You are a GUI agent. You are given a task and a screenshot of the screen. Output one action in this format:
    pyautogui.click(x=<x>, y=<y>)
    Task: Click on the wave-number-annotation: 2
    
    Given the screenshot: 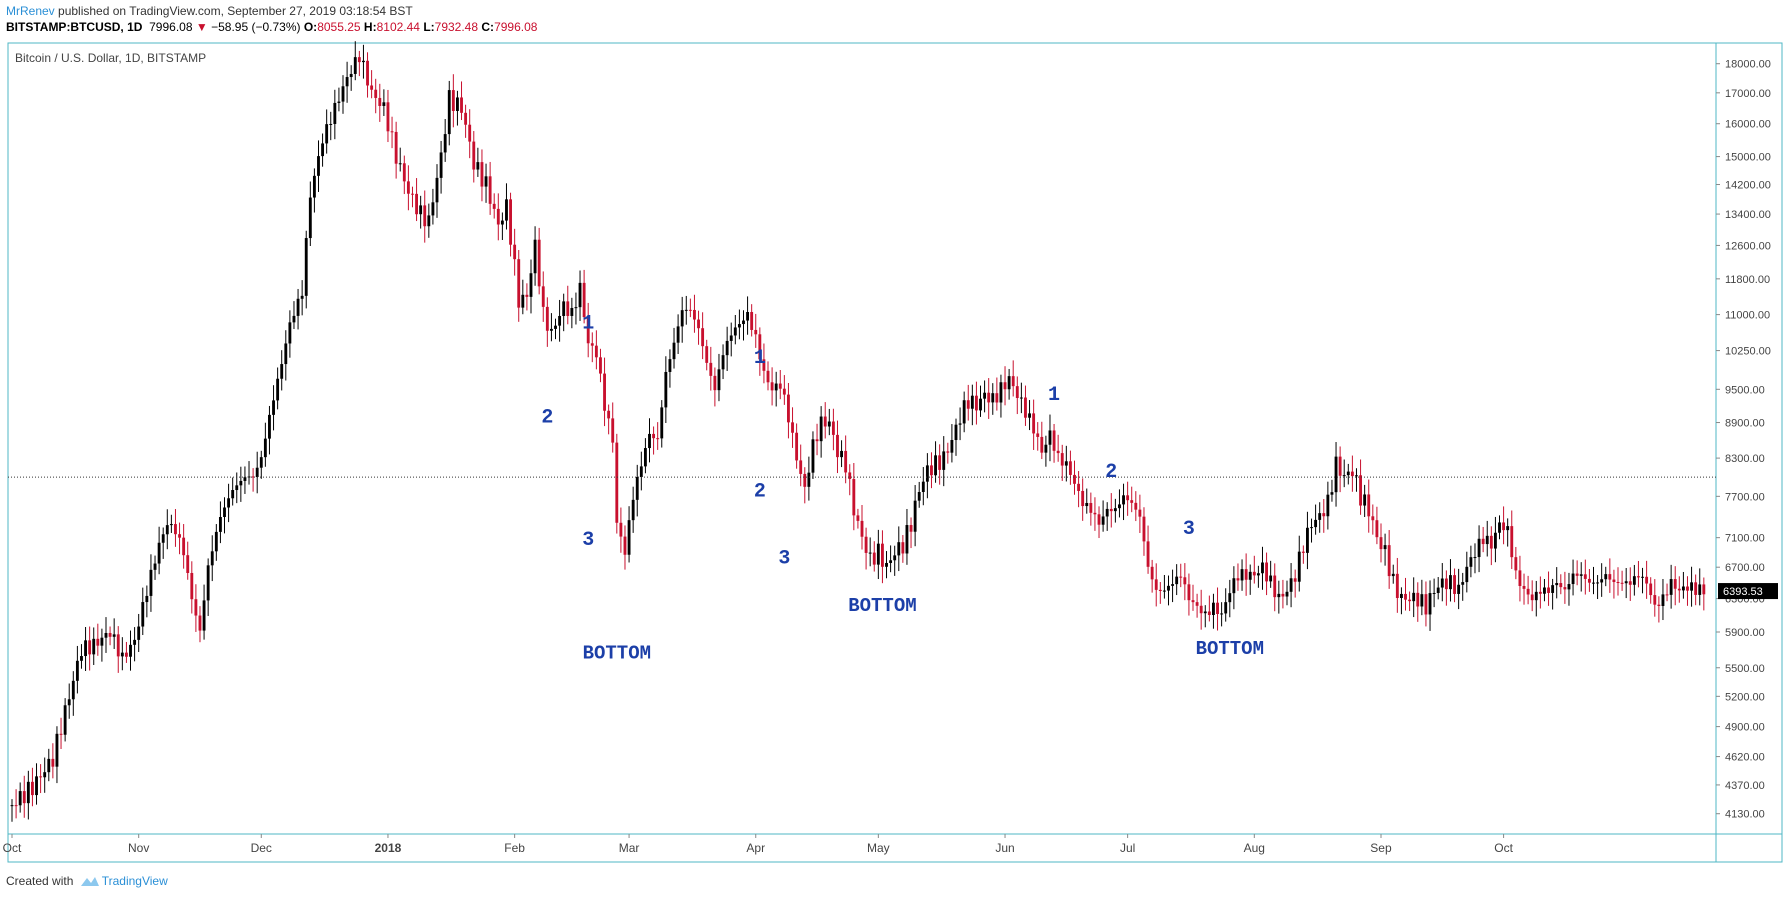 What is the action you would take?
    pyautogui.click(x=1111, y=472)
    